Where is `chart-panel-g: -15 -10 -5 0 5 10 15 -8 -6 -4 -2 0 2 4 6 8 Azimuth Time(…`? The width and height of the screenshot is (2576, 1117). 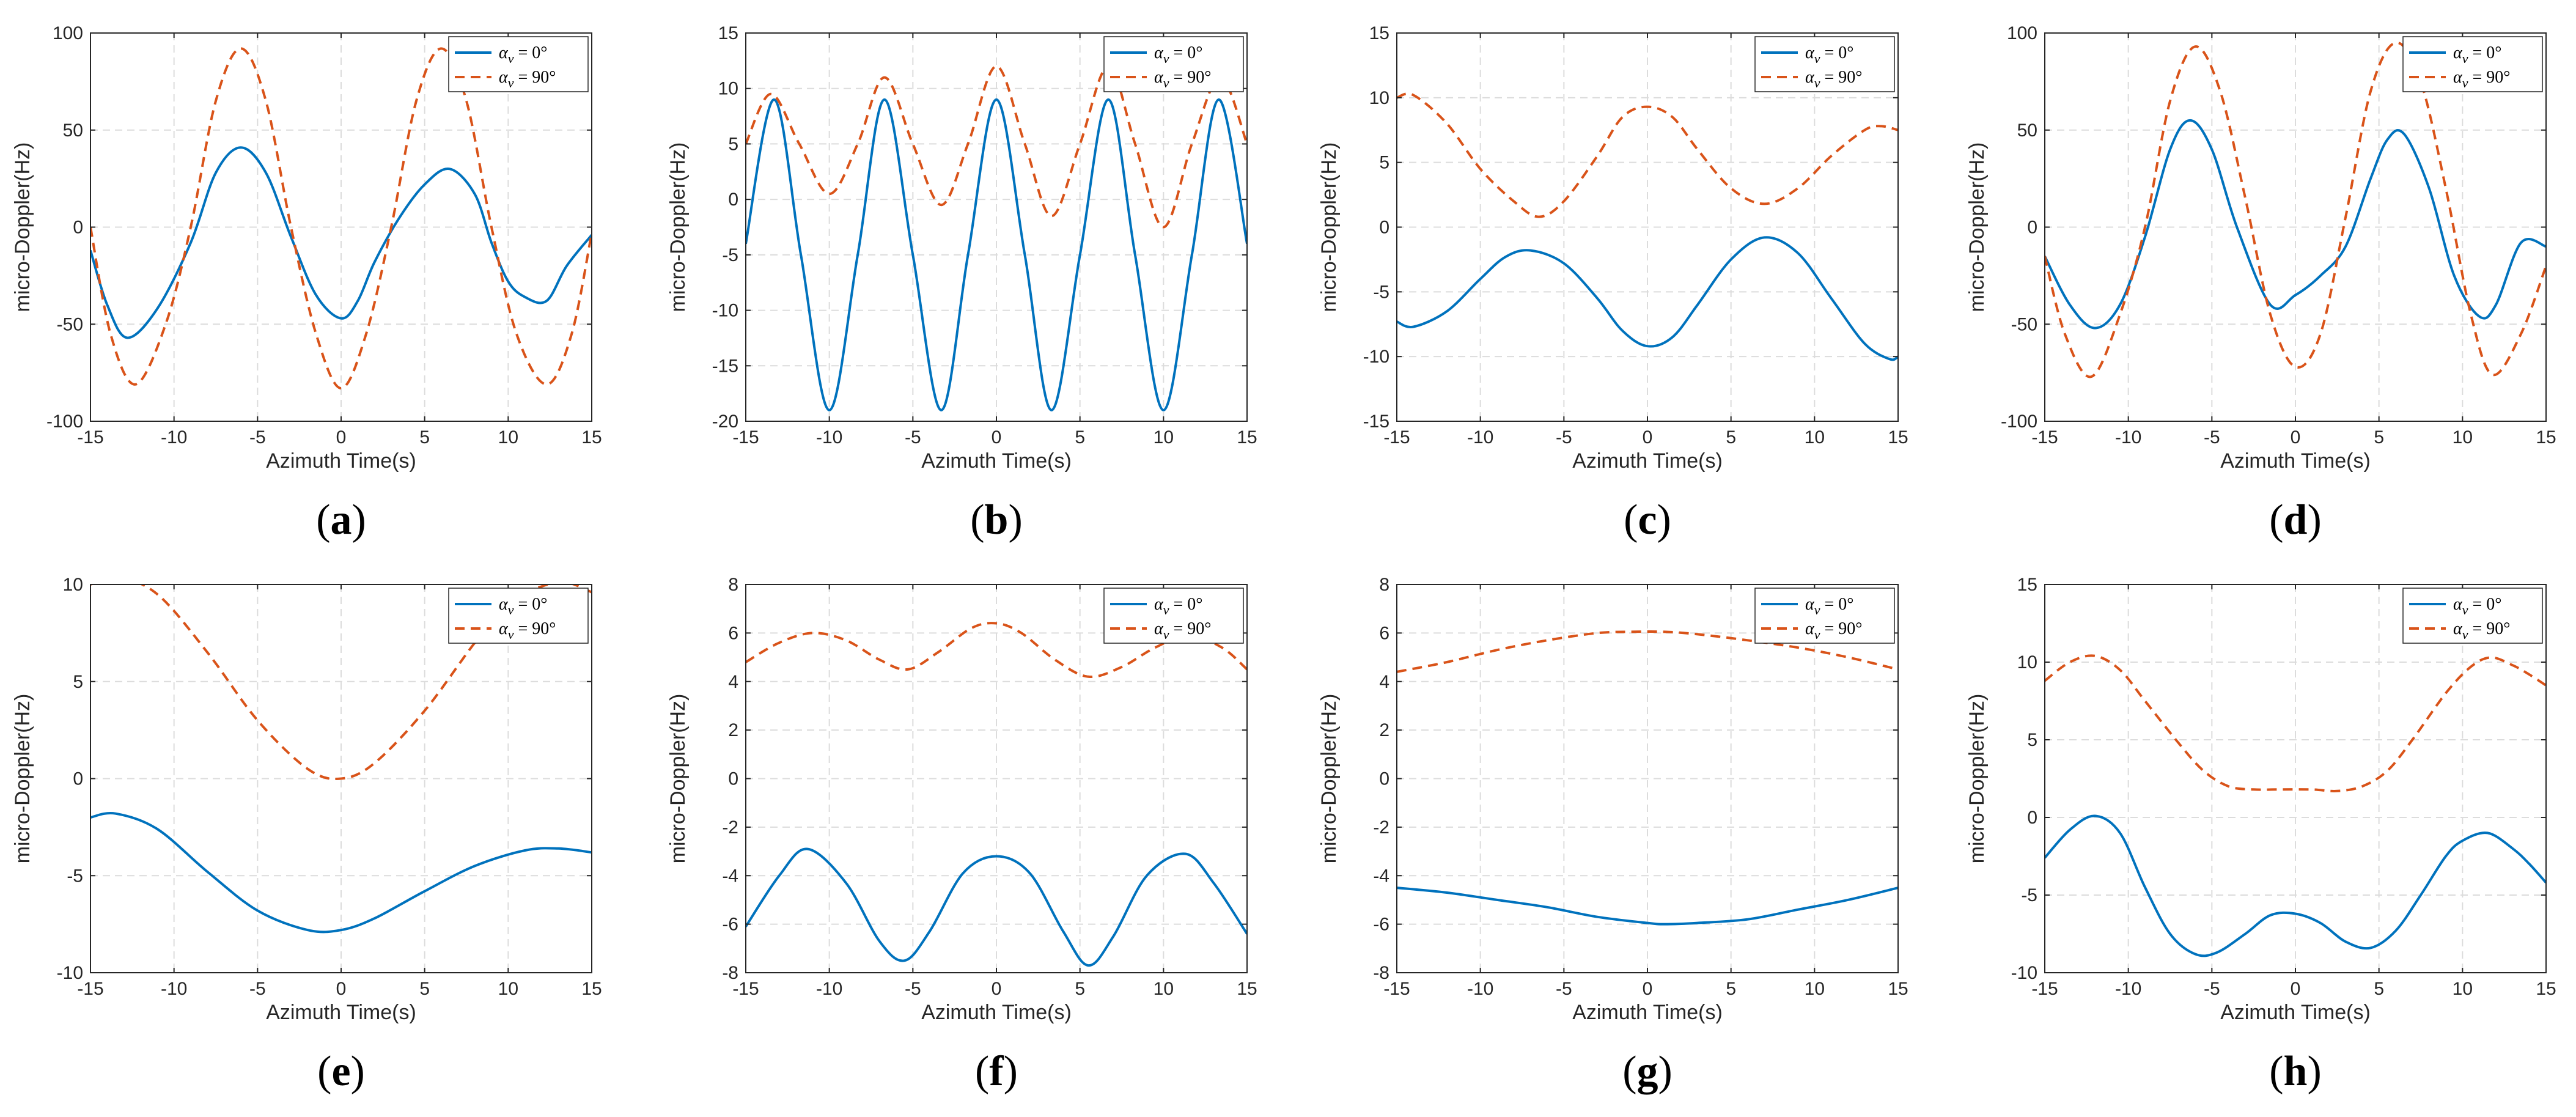 chart-panel-g: -15 -10 -5 0 5 10 15 -8 -6 -4 -2 0 2 4 6 8 Azimuth Time(… is located at coordinates (1612, 835).